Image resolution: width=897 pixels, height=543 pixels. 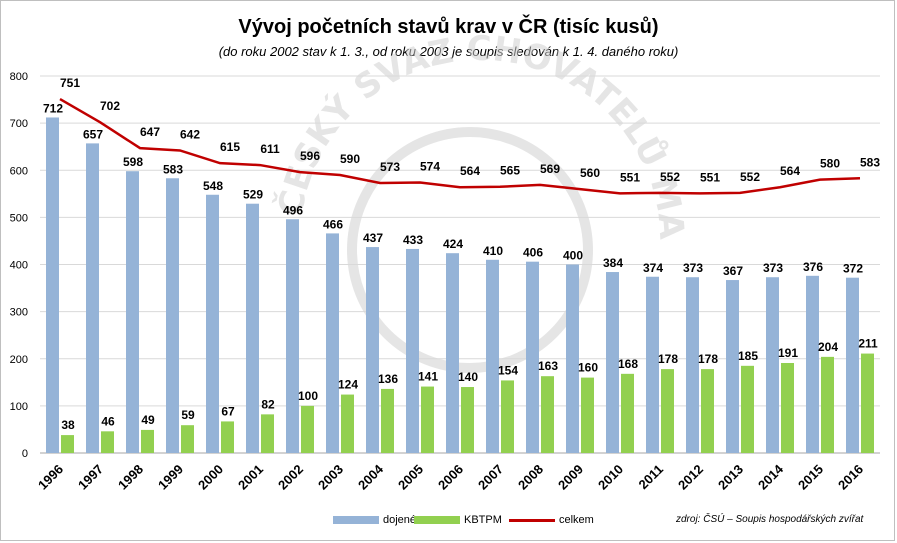 I want to click on x-tick-label: 2010, so click(x=610, y=477).